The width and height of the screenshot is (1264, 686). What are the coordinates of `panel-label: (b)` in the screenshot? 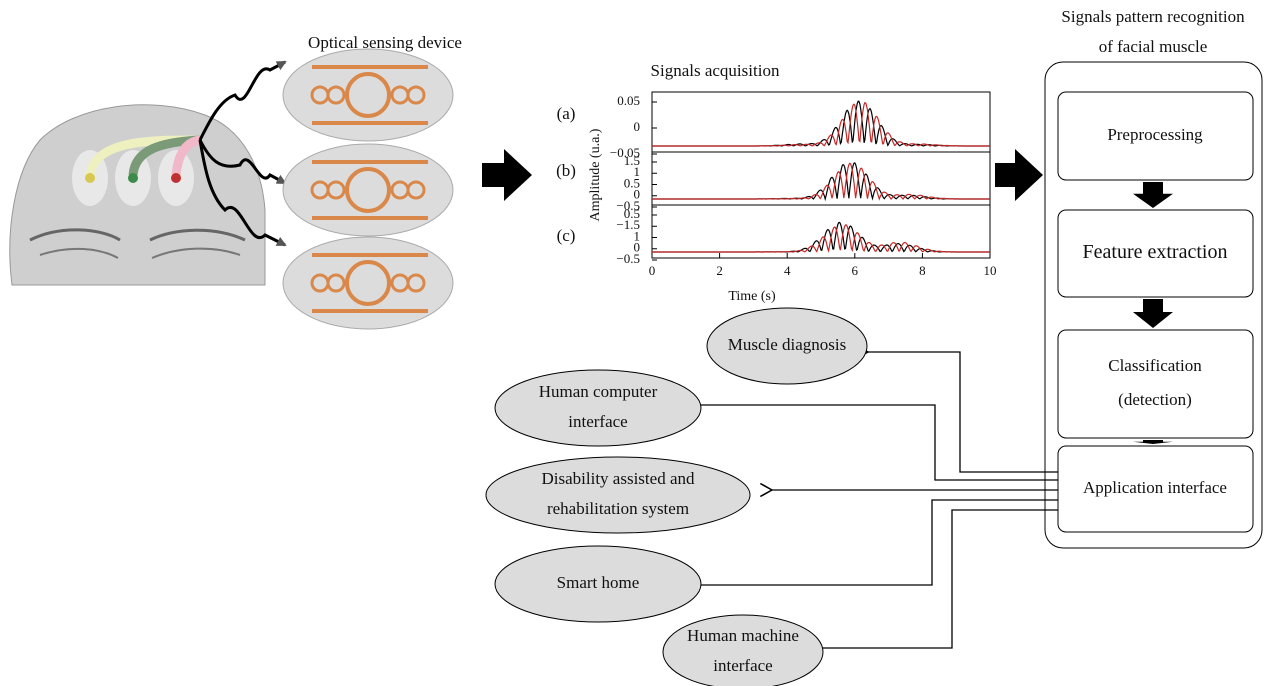 It's located at (566, 170).